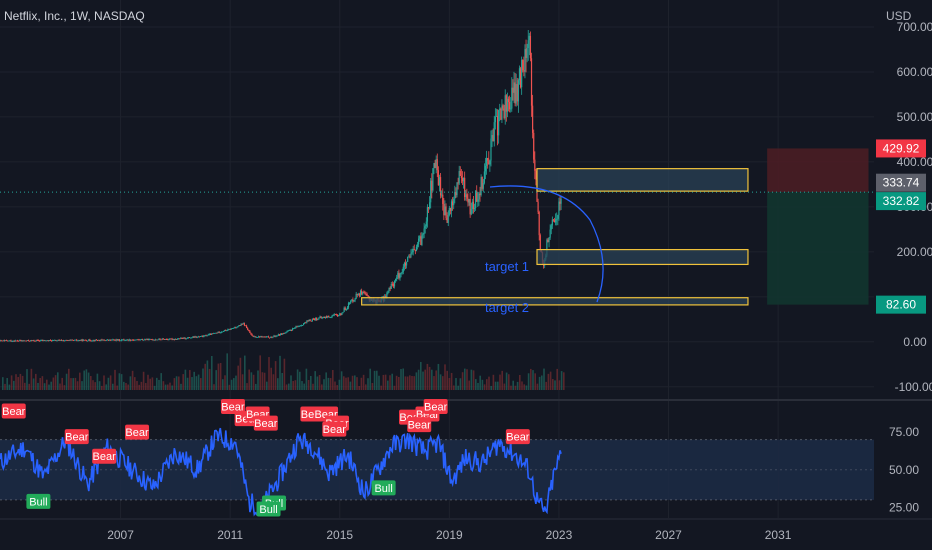  I want to click on price-badge: 333.74, so click(901, 182).